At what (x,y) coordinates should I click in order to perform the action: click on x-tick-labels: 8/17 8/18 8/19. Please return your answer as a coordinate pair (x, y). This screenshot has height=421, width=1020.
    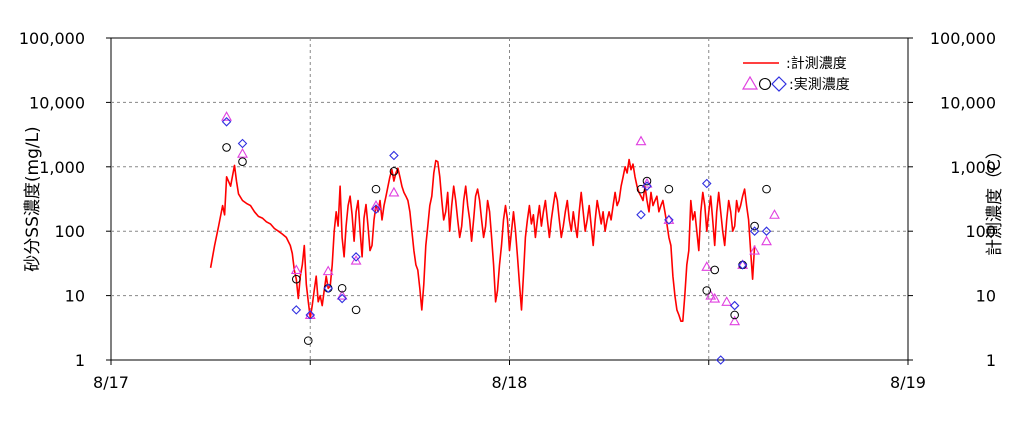
    Looking at the image, I should click on (509, 382).